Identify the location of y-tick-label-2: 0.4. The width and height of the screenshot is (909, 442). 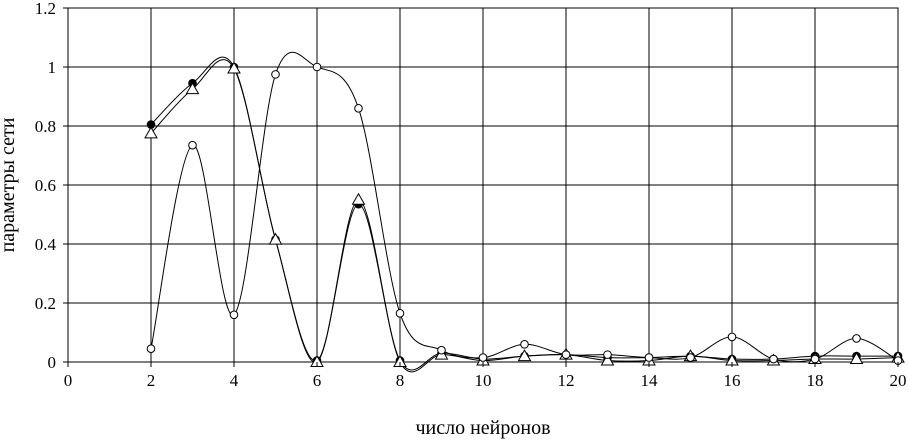
(46, 244).